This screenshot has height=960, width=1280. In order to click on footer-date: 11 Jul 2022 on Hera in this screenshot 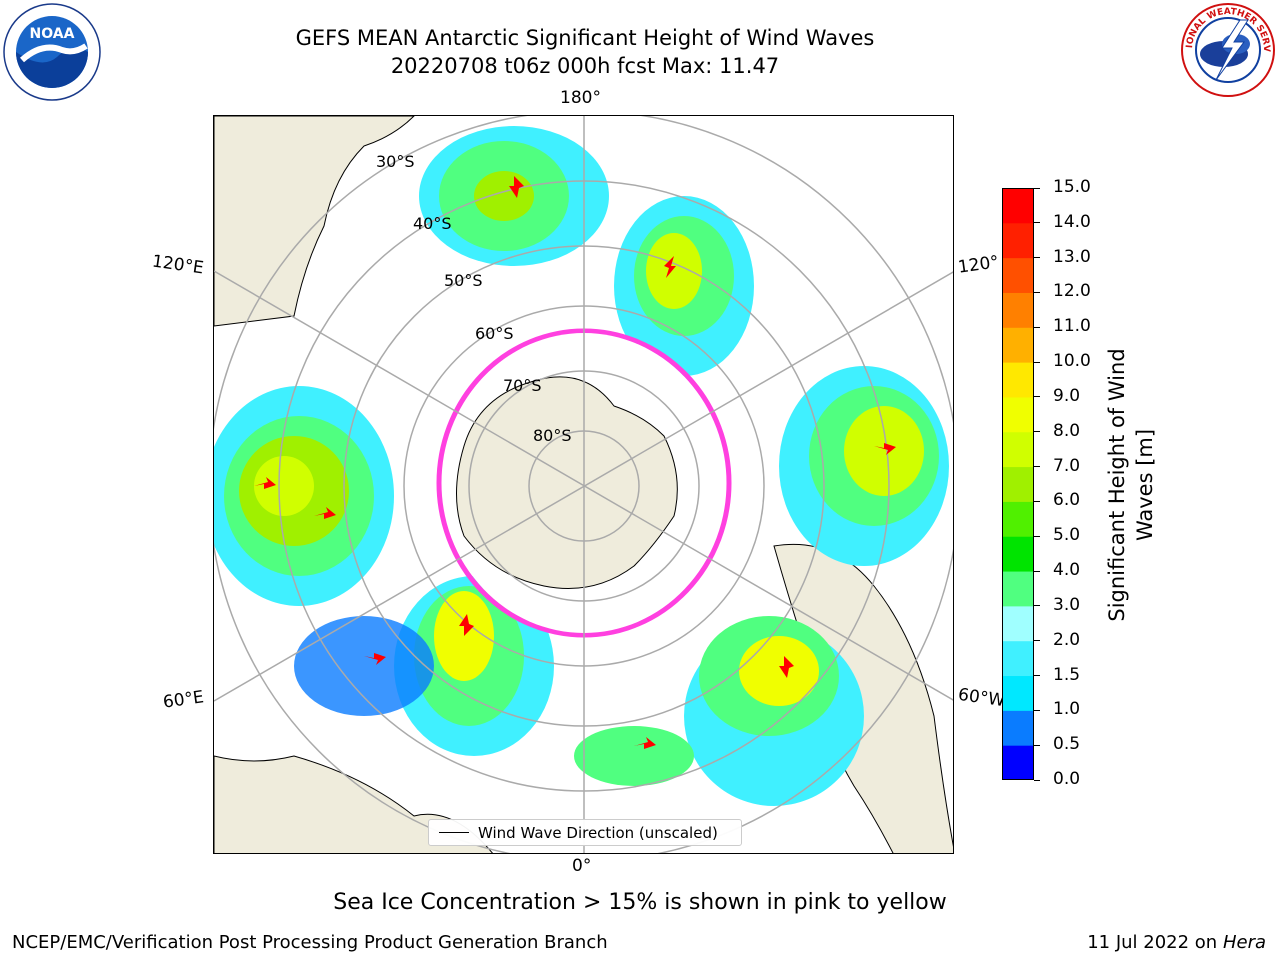, I will do `click(1176, 942)`.